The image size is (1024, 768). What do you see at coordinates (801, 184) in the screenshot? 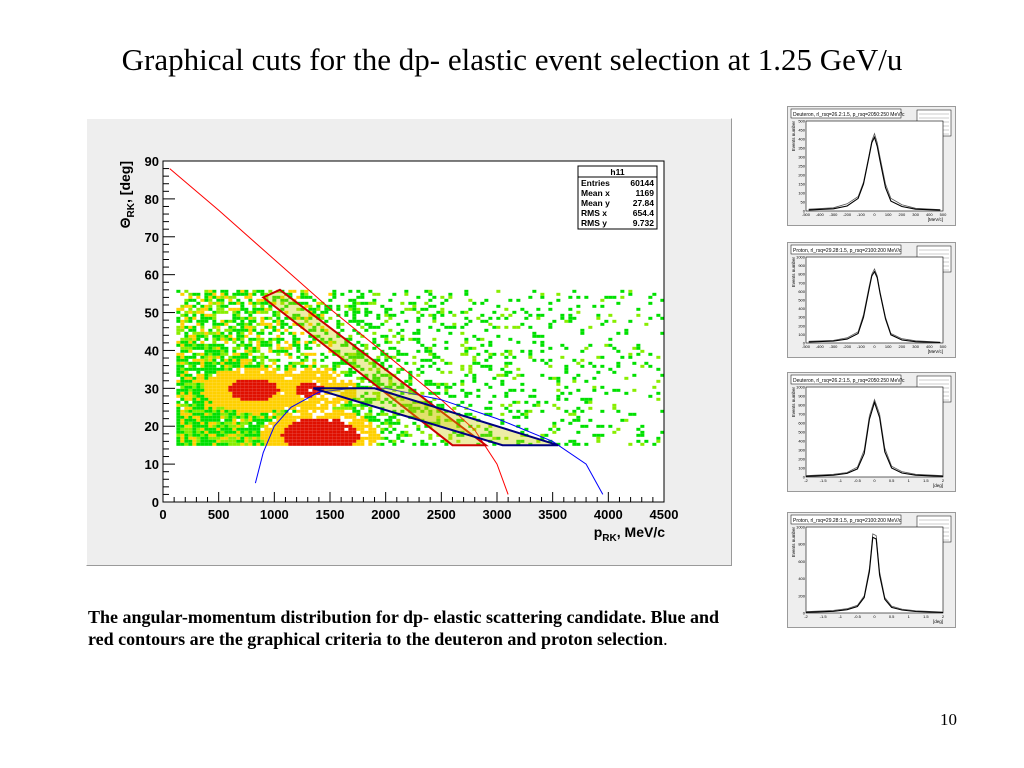
I see `thumbnail-y-tick-label: 150` at bounding box center [801, 184].